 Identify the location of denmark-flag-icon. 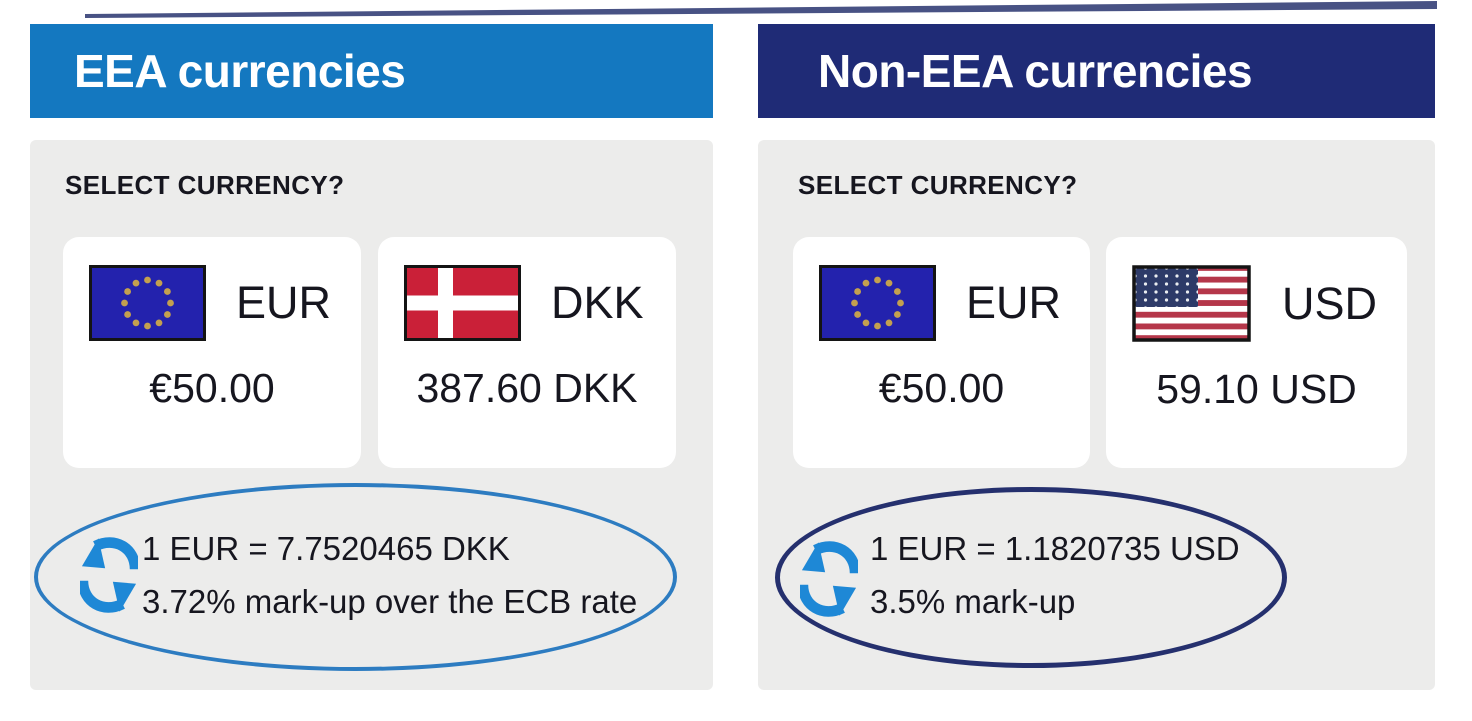
(462, 303).